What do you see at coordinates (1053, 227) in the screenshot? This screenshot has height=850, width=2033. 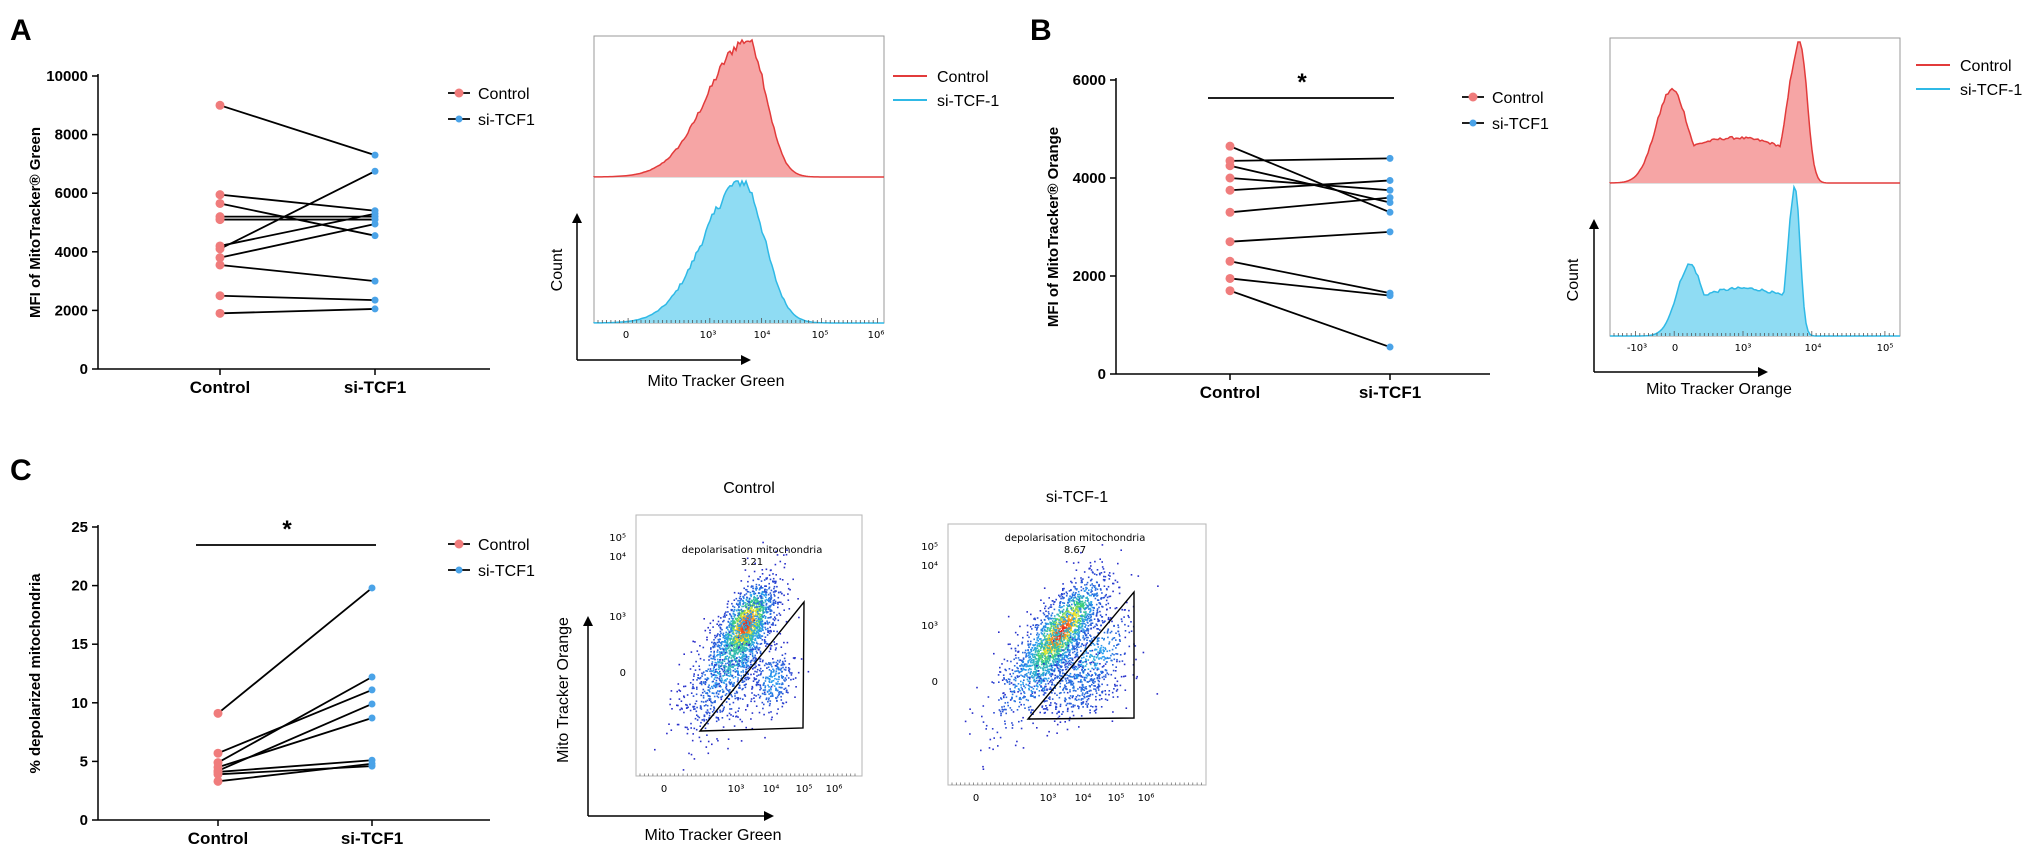 I see `y-axis-title: MFI of MitoTracker® Orange` at bounding box center [1053, 227].